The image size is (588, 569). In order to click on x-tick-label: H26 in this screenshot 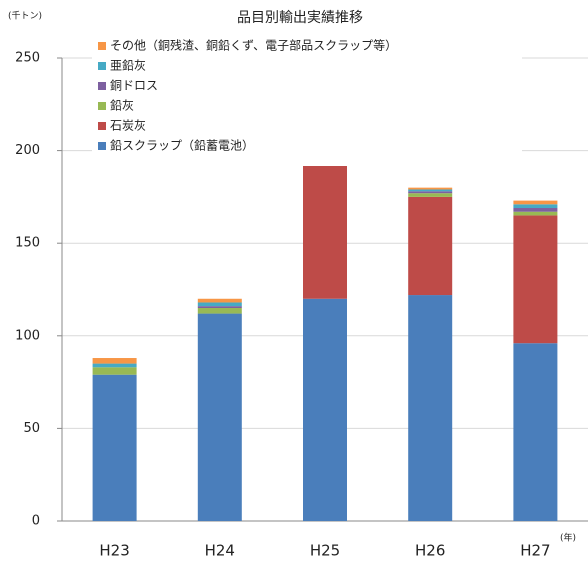, I will do `click(430, 551)`.